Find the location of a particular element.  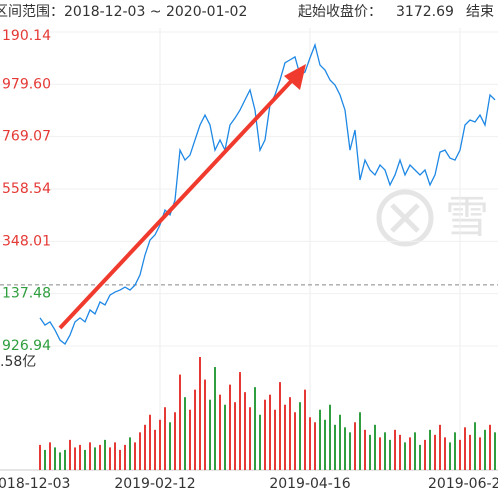

header-range: 区间范围：2018-12-03 ~ 2020-01-02 is located at coordinates (123, 11).